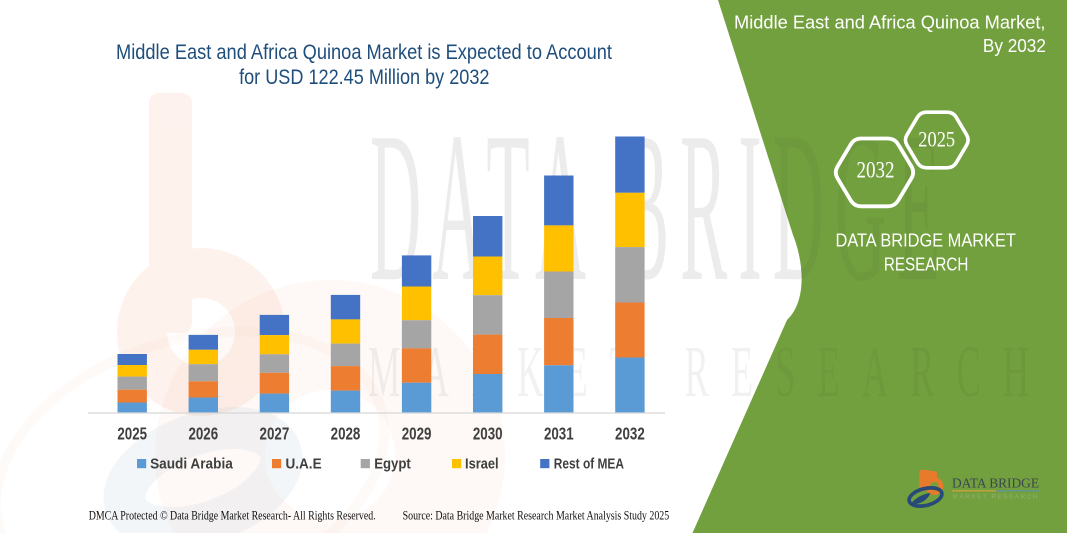  I want to click on svg-text: By 2032, so click(1014, 46).